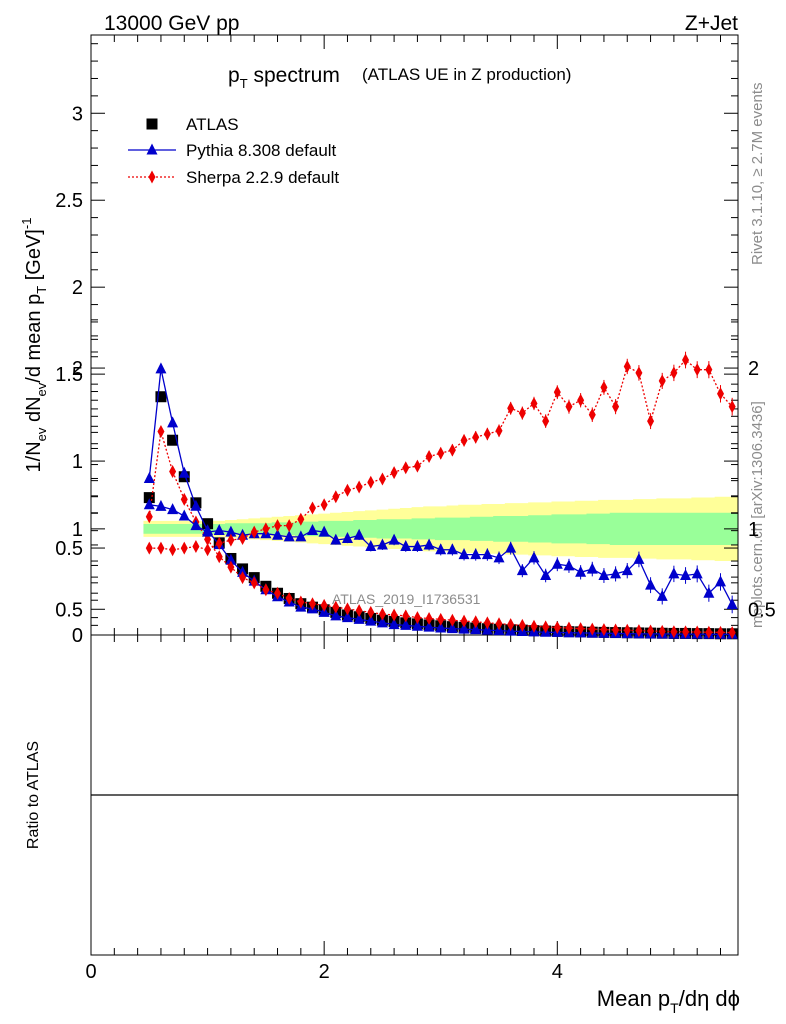  I want to click on main-y-tick-label: 2, so click(77, 288).